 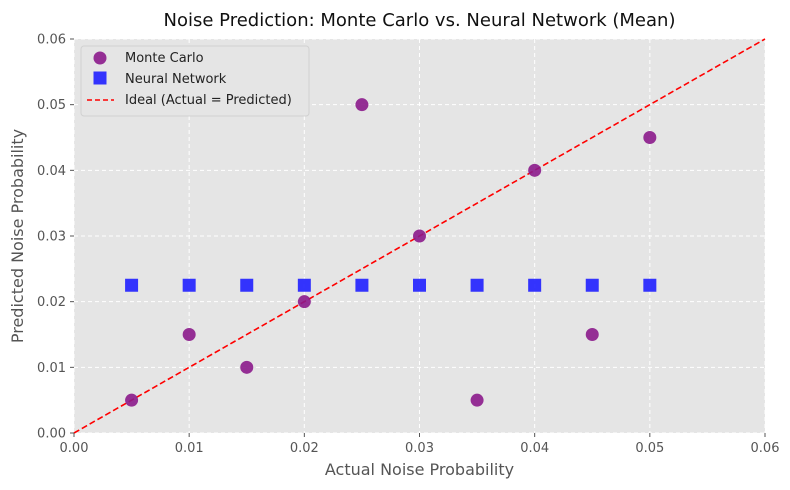 What do you see at coordinates (51, 368) in the screenshot?
I see `y-tick-label: 0.01` at bounding box center [51, 368].